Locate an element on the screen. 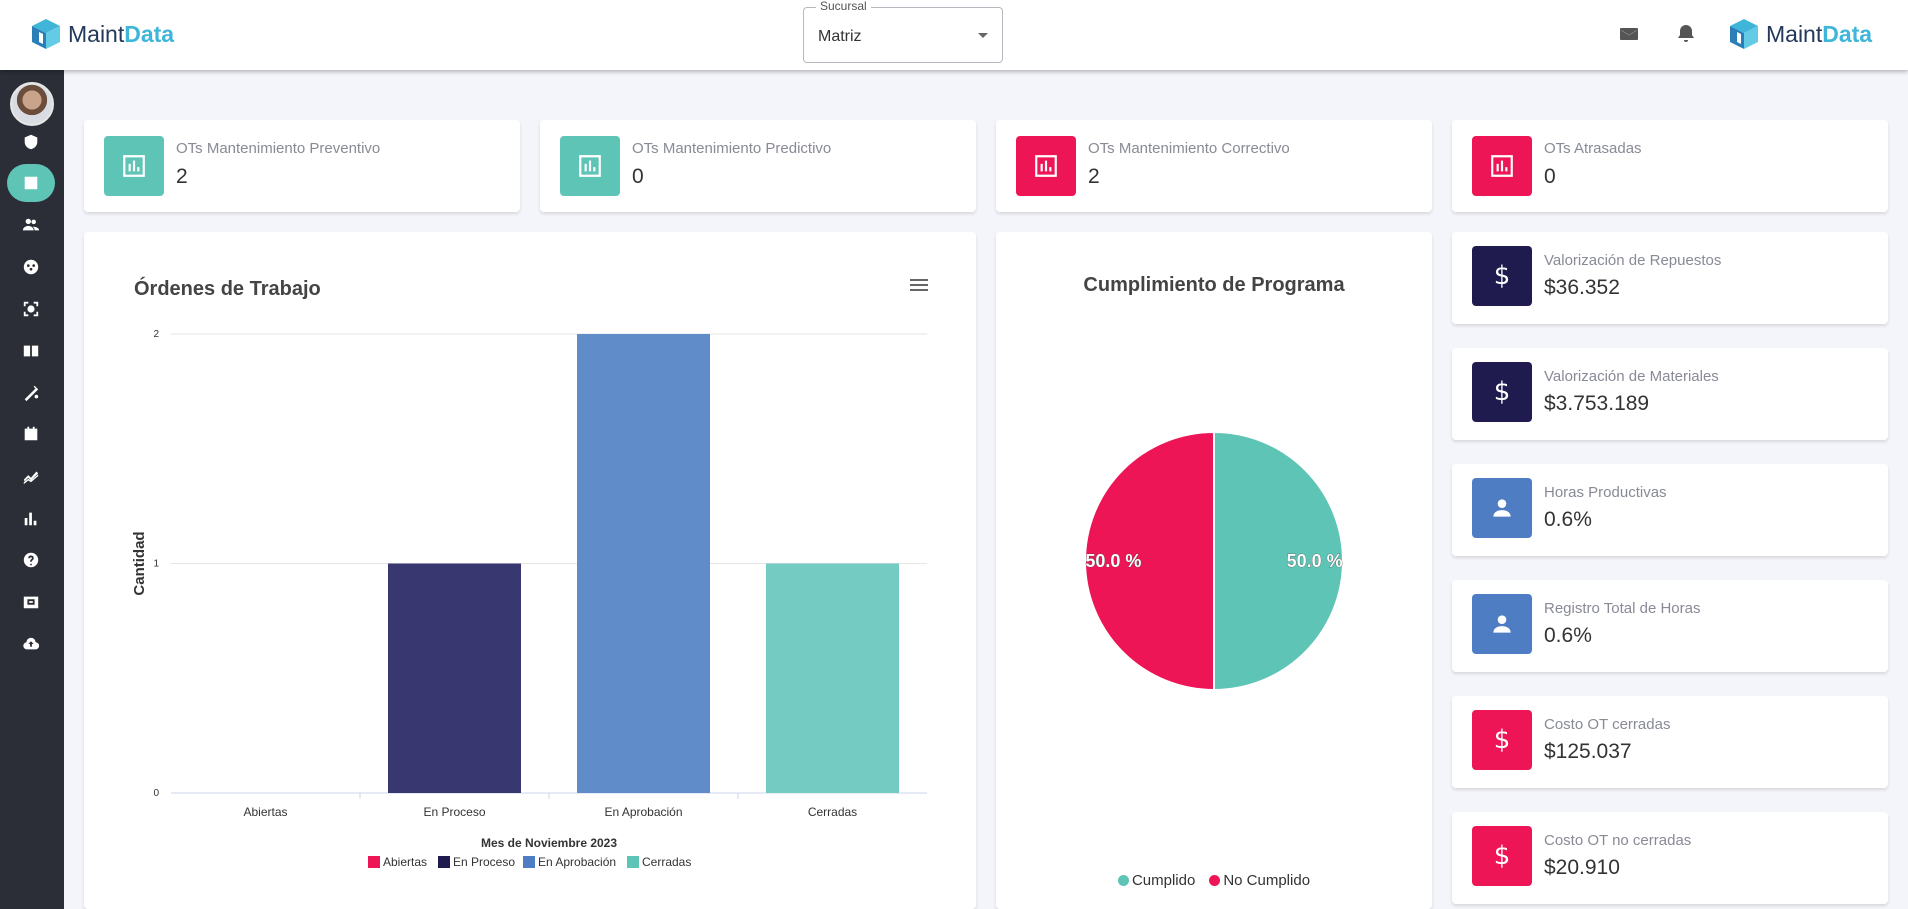 Image resolution: width=1908 pixels, height=909 pixels. app-logo: MaintData is located at coordinates (102, 34).